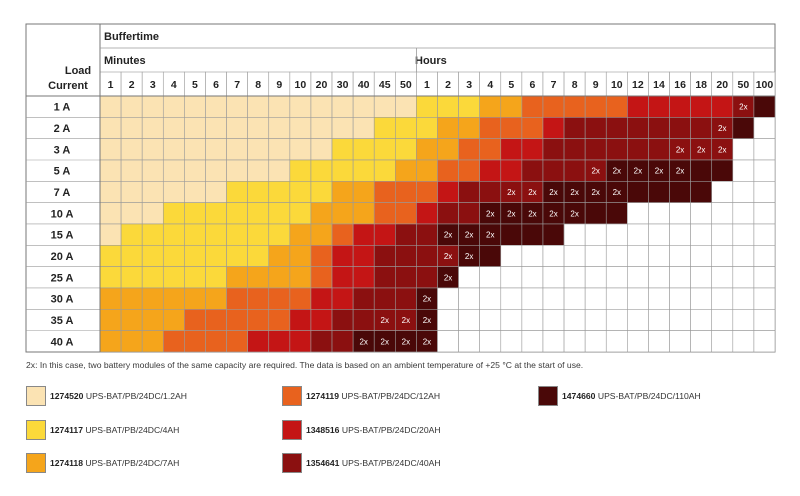 This screenshot has width=800, height=496. I want to click on load-label: 15 A, so click(62, 236).